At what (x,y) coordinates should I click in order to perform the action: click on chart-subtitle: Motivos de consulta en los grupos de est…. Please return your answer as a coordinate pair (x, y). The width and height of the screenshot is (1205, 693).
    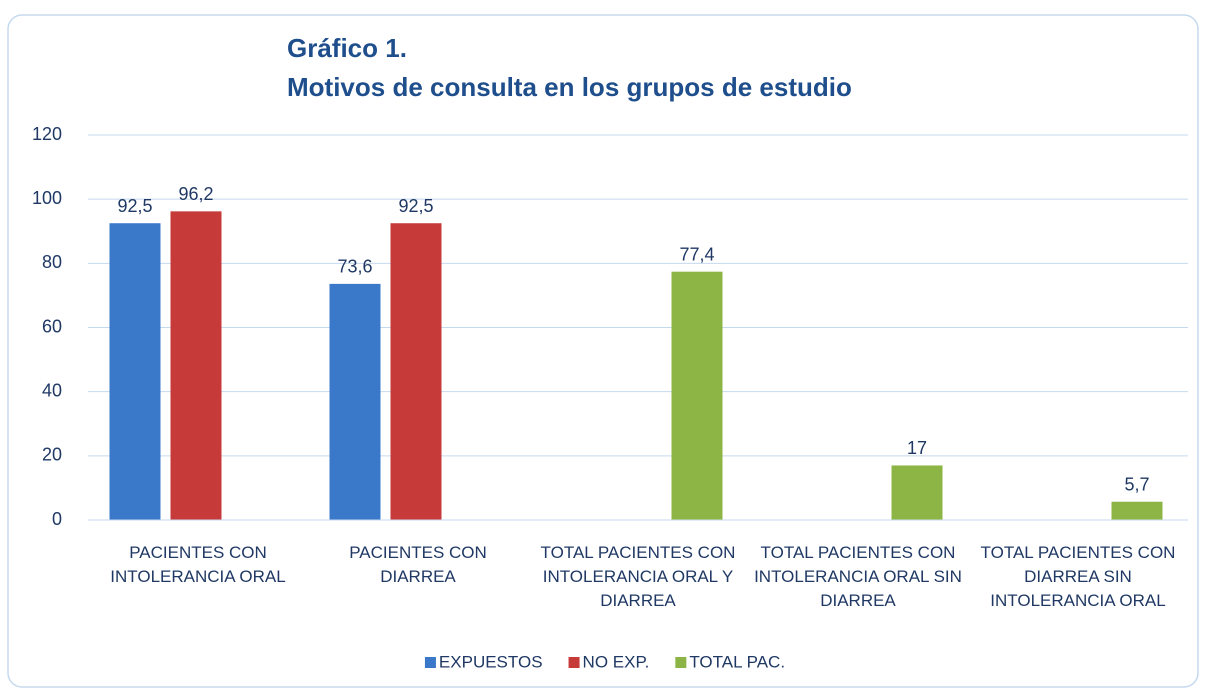
    Looking at the image, I should click on (569, 87).